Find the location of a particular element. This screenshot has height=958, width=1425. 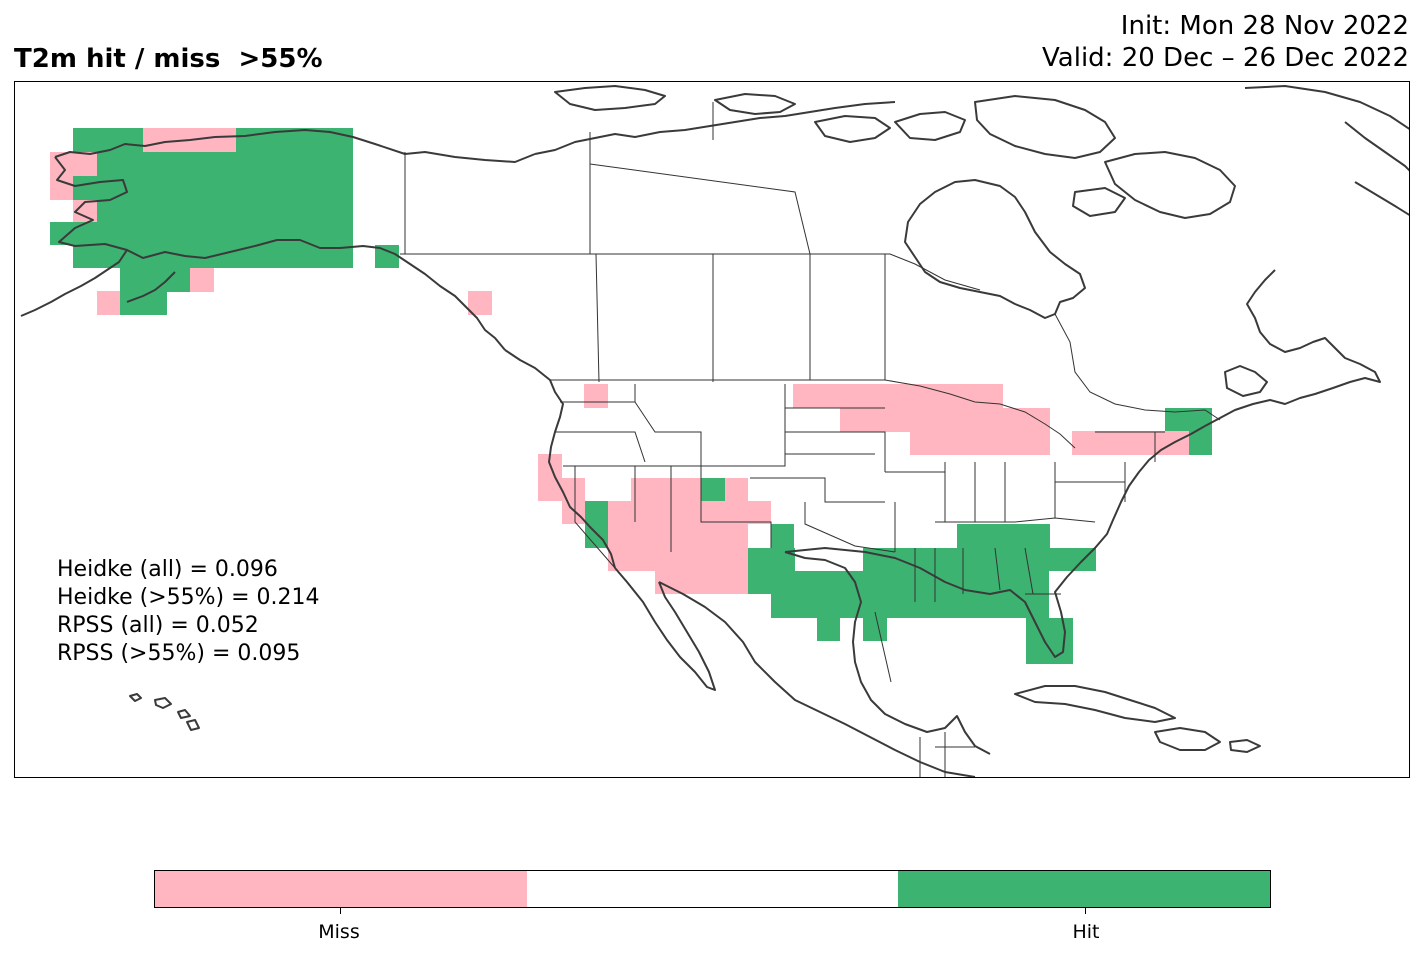

colorbar-hit-segment is located at coordinates (1084, 889).